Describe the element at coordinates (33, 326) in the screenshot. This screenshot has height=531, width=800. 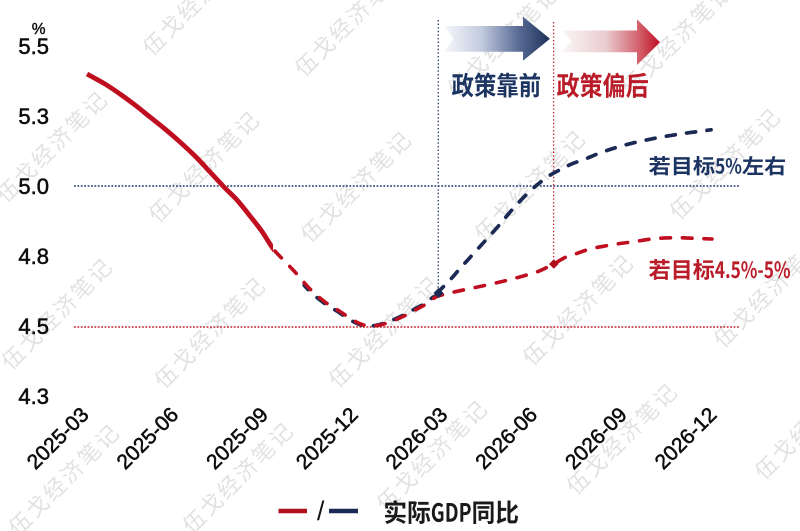
I see `svg-text: 4.5` at that location.